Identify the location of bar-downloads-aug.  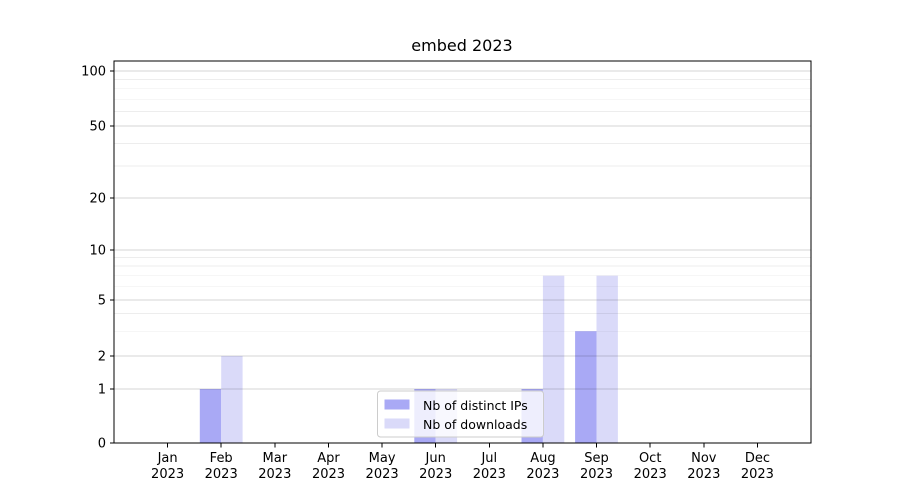
(553, 359).